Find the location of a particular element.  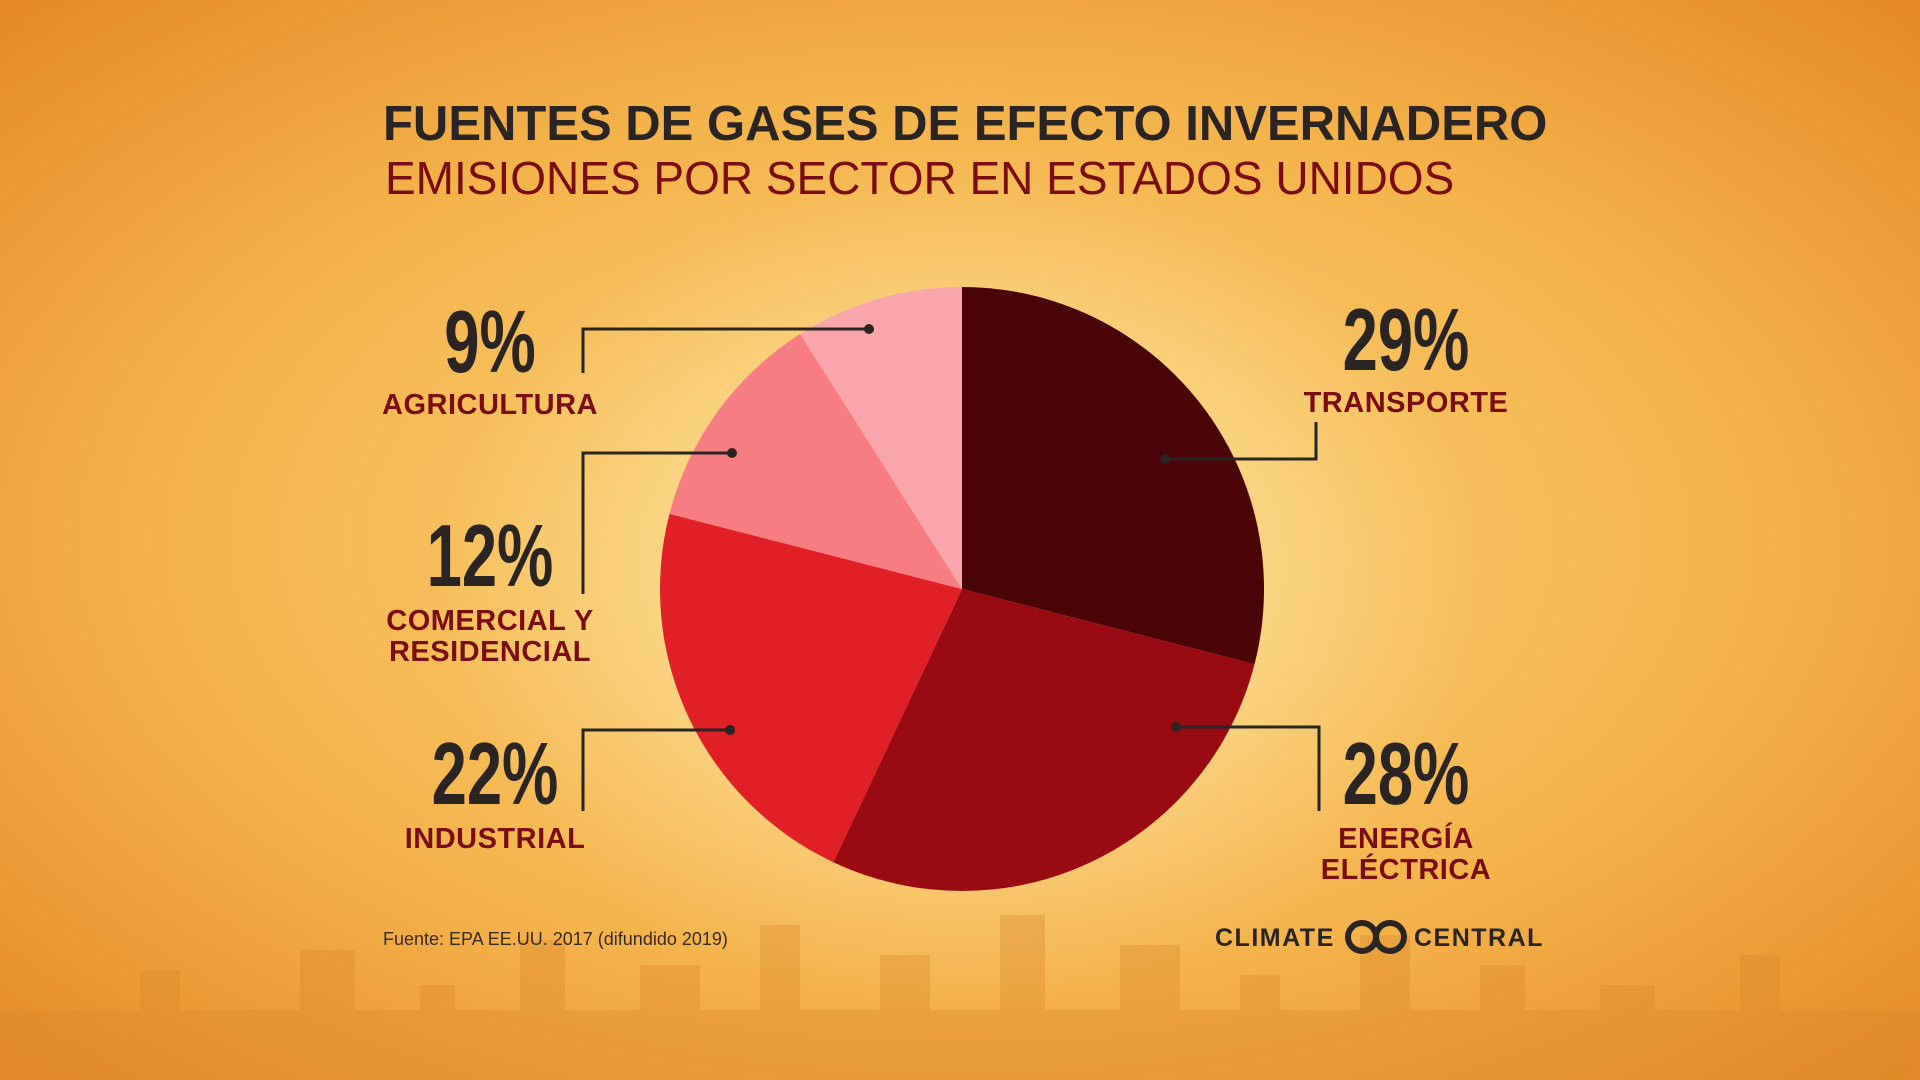

value-label-group: 22% is located at coordinates (495, 775).